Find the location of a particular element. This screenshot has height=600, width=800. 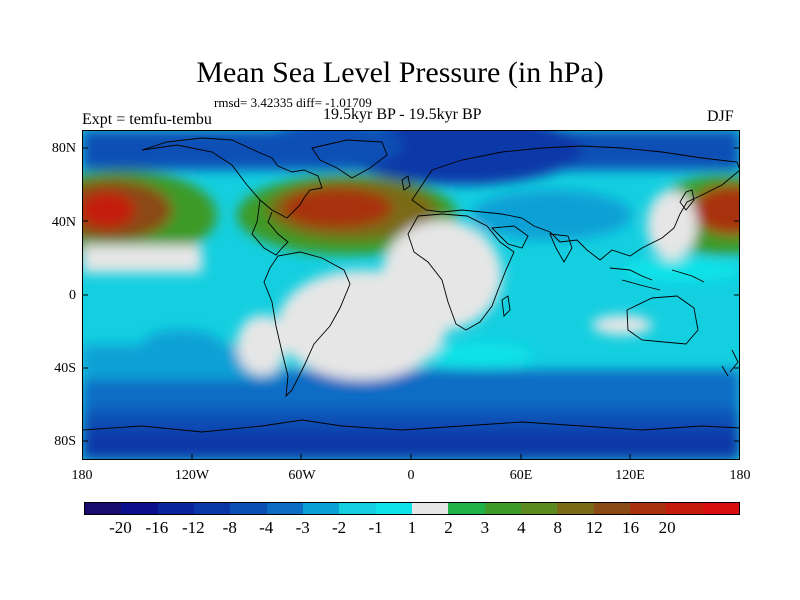

y-tick-40s: 40S is located at coordinates (65, 368).